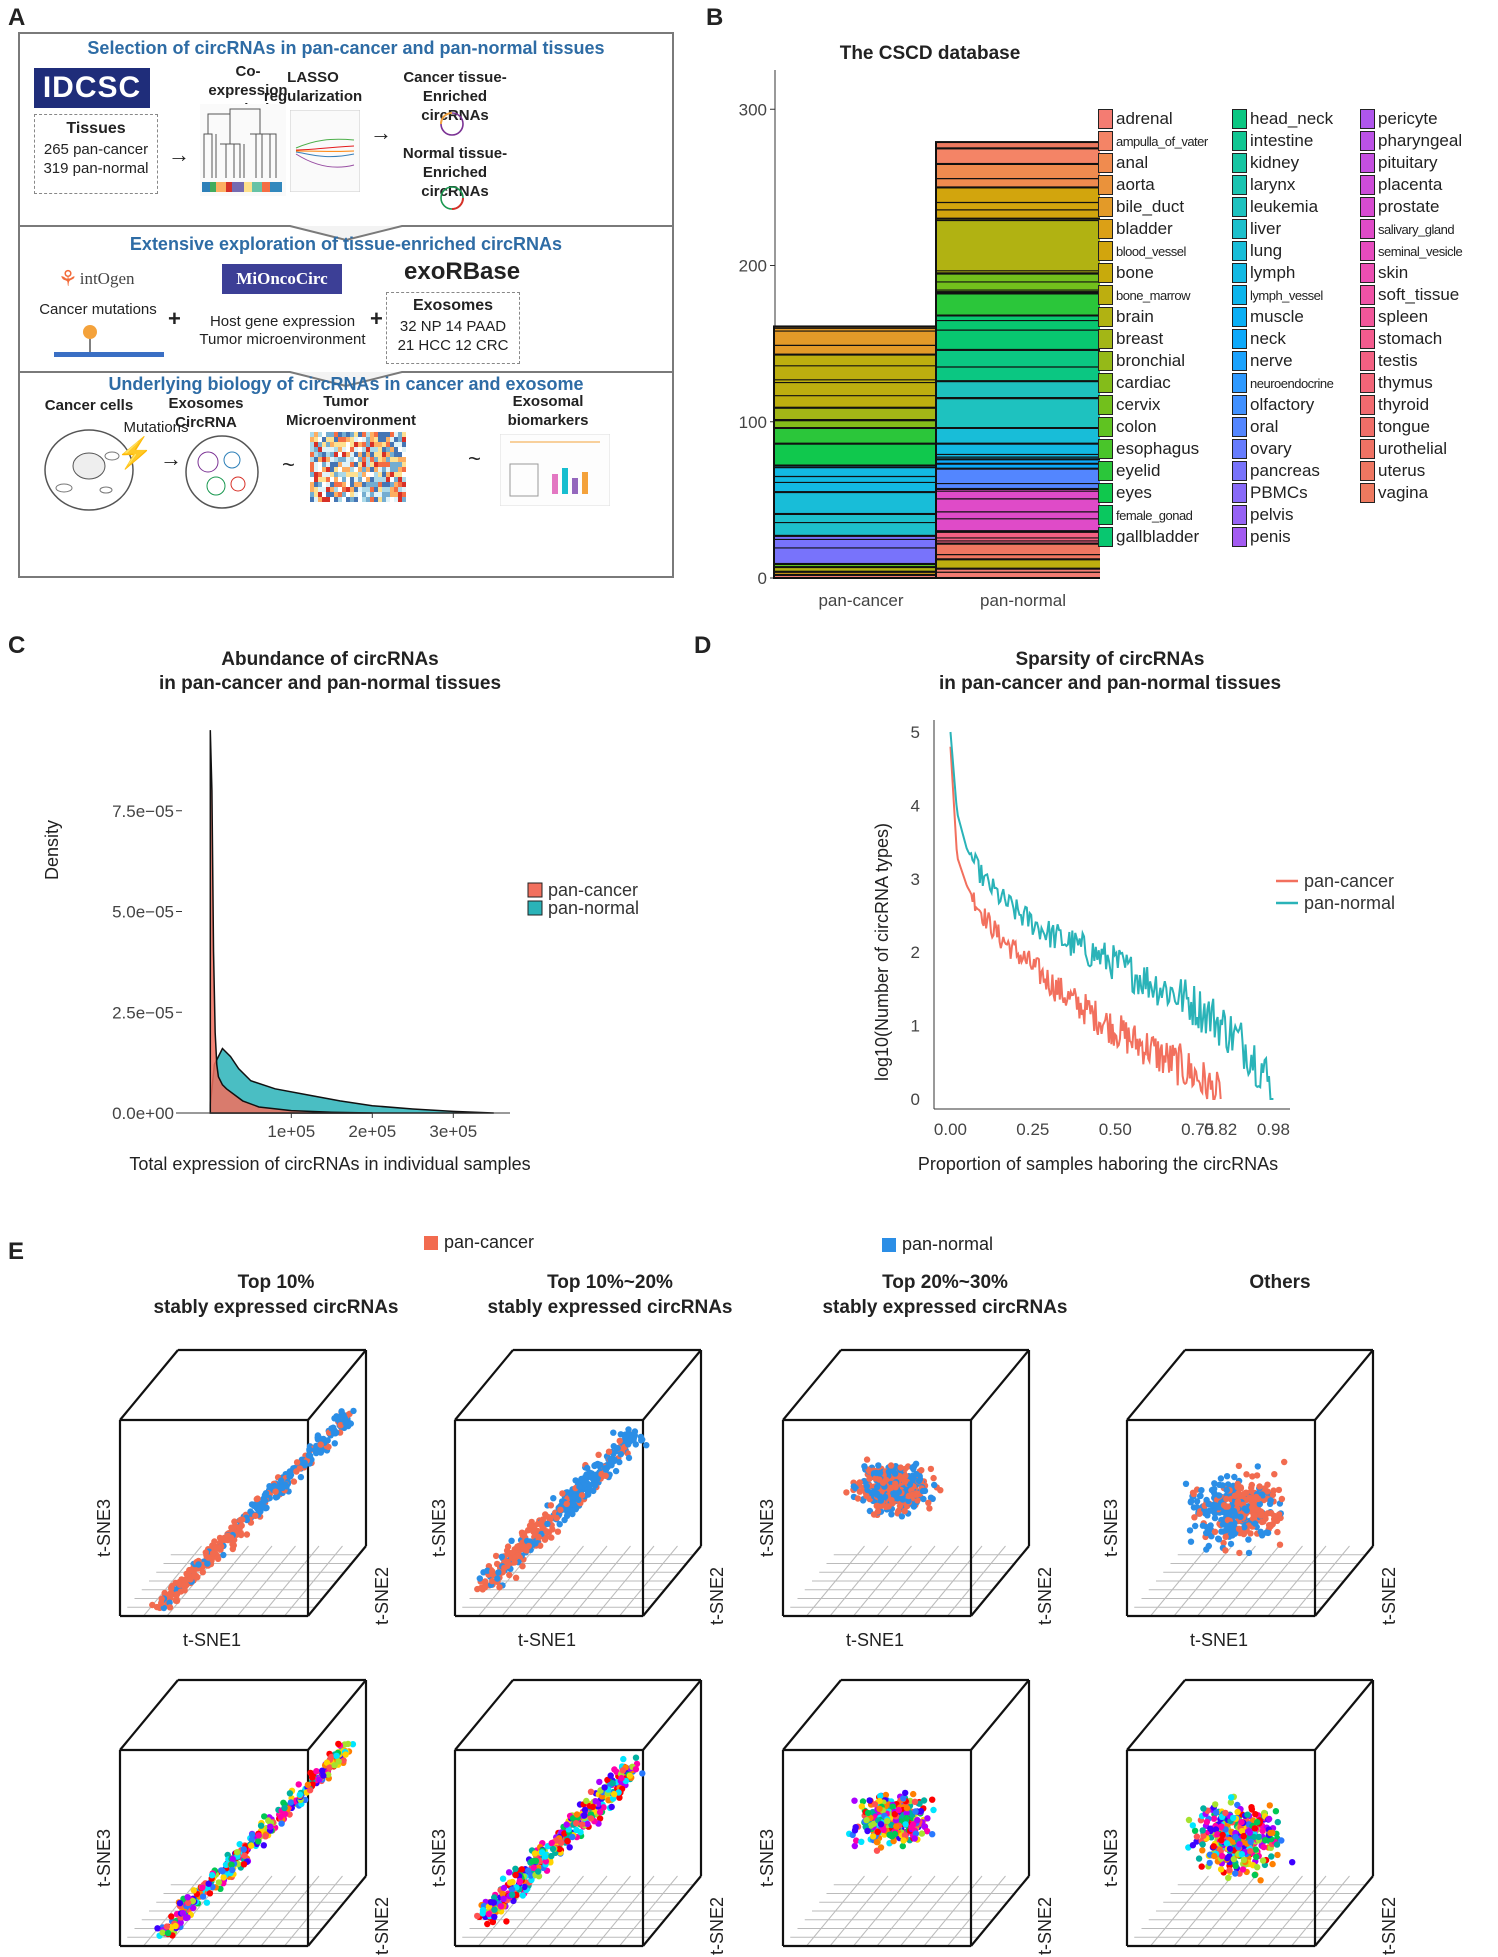 This screenshot has width=1498, height=1957. What do you see at coordinates (96, 154) in the screenshot?
I see `tissues-box` at bounding box center [96, 154].